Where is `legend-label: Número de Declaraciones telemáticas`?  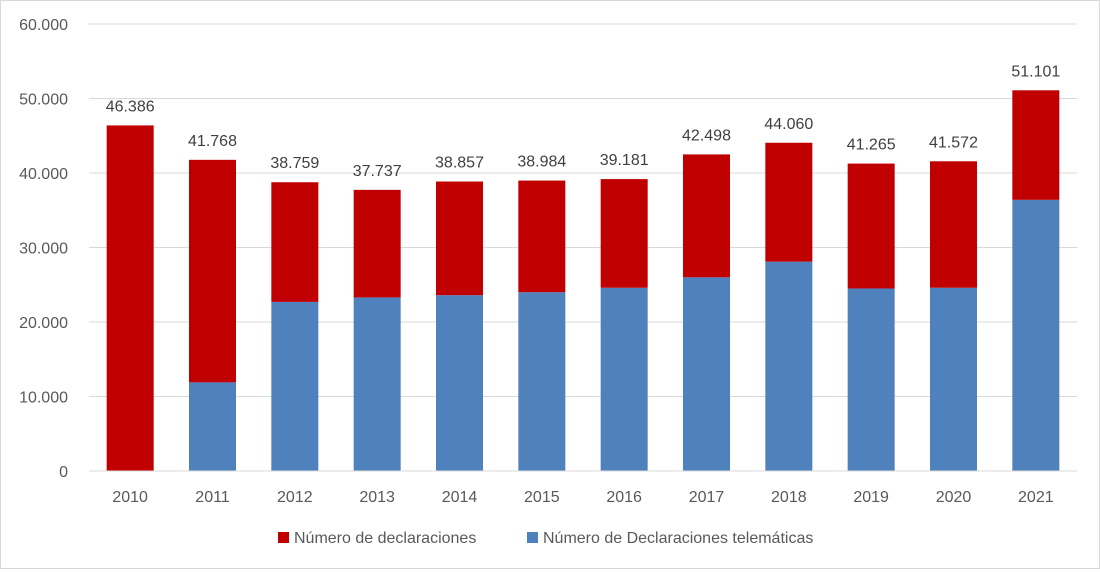 legend-label: Número de Declaraciones telemáticas is located at coordinates (678, 538).